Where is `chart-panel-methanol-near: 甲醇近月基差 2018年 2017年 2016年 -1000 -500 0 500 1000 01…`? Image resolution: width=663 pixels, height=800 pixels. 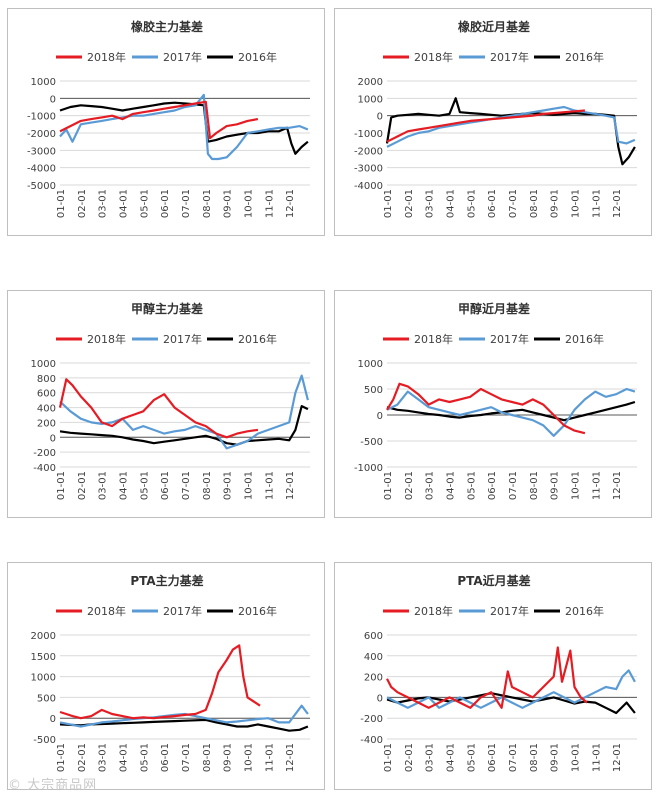 chart-panel-methanol-near: 甲醇近月基差 2018年 2017年 2016年 -1000 -500 0 500 1000 01… is located at coordinates (493, 404).